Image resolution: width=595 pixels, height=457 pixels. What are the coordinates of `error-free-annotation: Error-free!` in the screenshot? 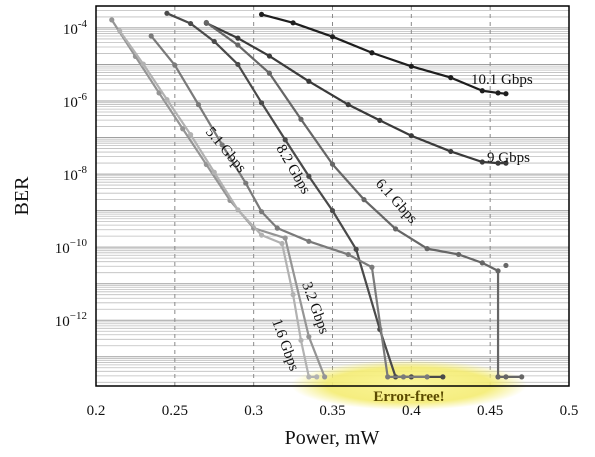 It's located at (408, 397).